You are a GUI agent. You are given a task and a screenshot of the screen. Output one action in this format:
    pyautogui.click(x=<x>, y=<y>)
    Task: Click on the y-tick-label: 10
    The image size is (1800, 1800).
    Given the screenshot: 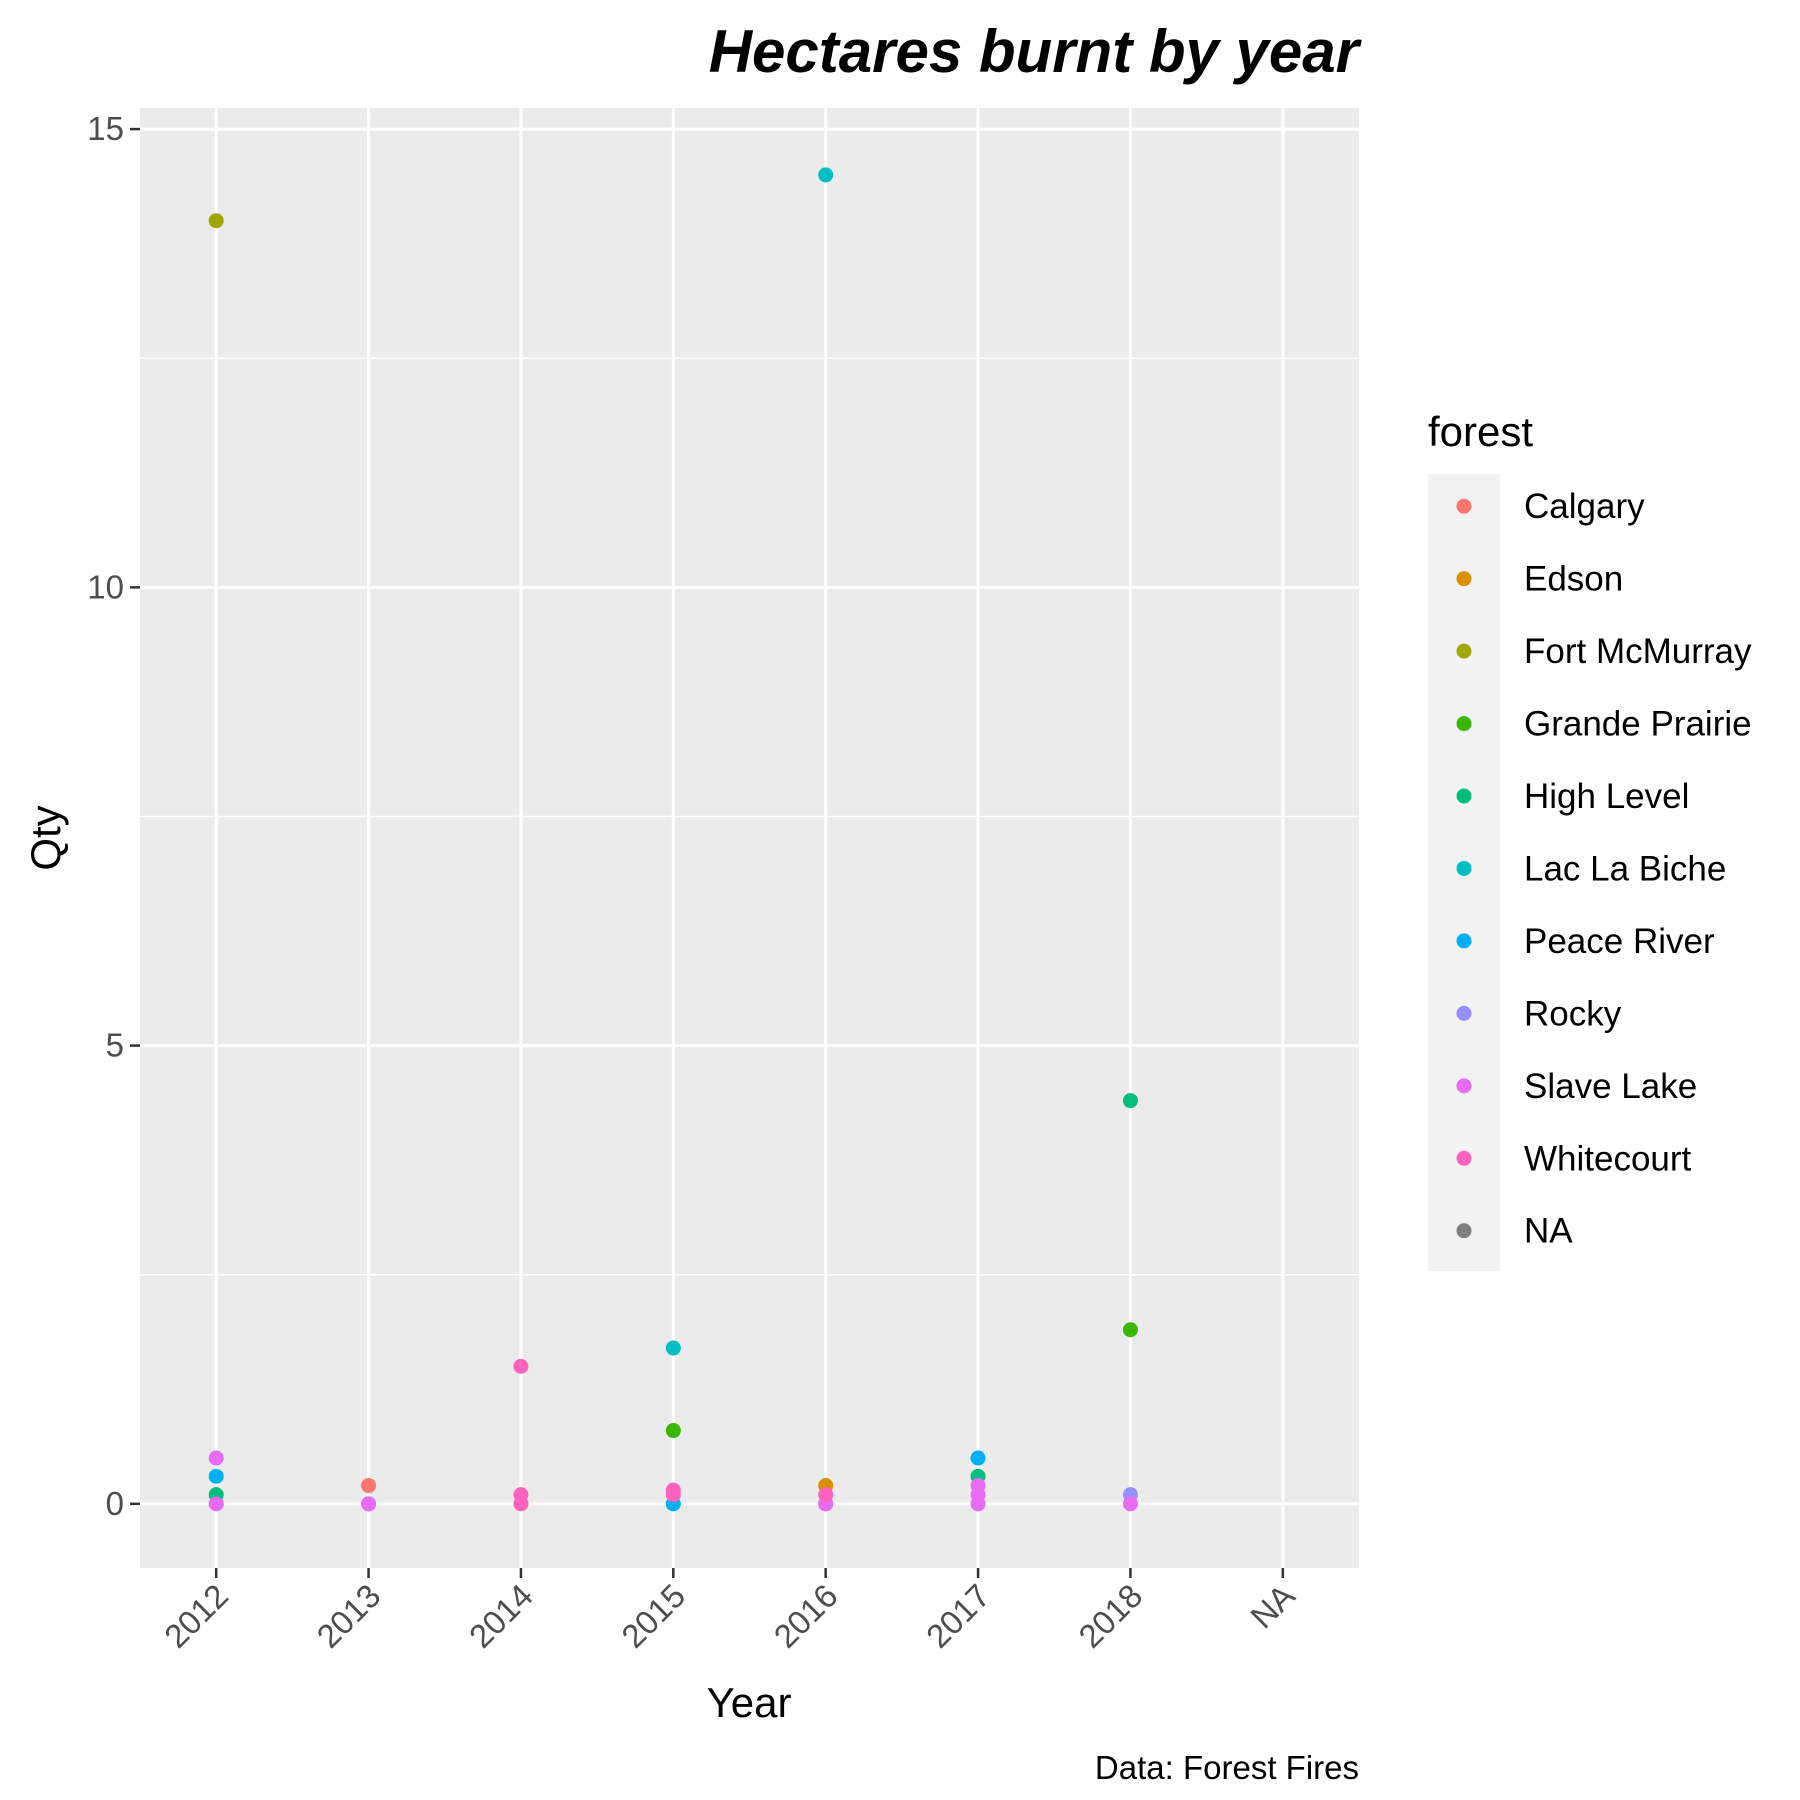 What is the action you would take?
    pyautogui.click(x=105, y=586)
    